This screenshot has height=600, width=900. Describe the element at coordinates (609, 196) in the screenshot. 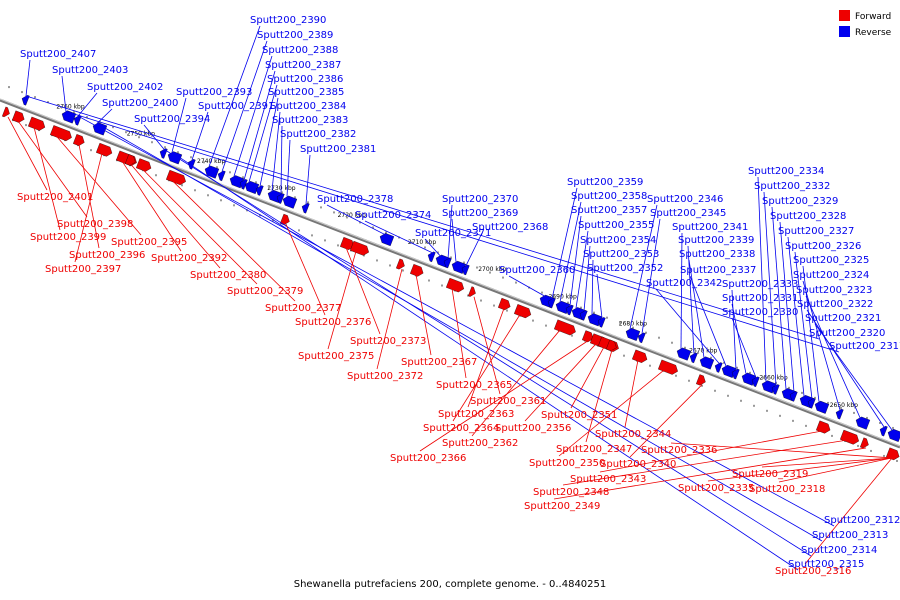

I see `reverse-gene-label: Sputt200_2358` at that location.